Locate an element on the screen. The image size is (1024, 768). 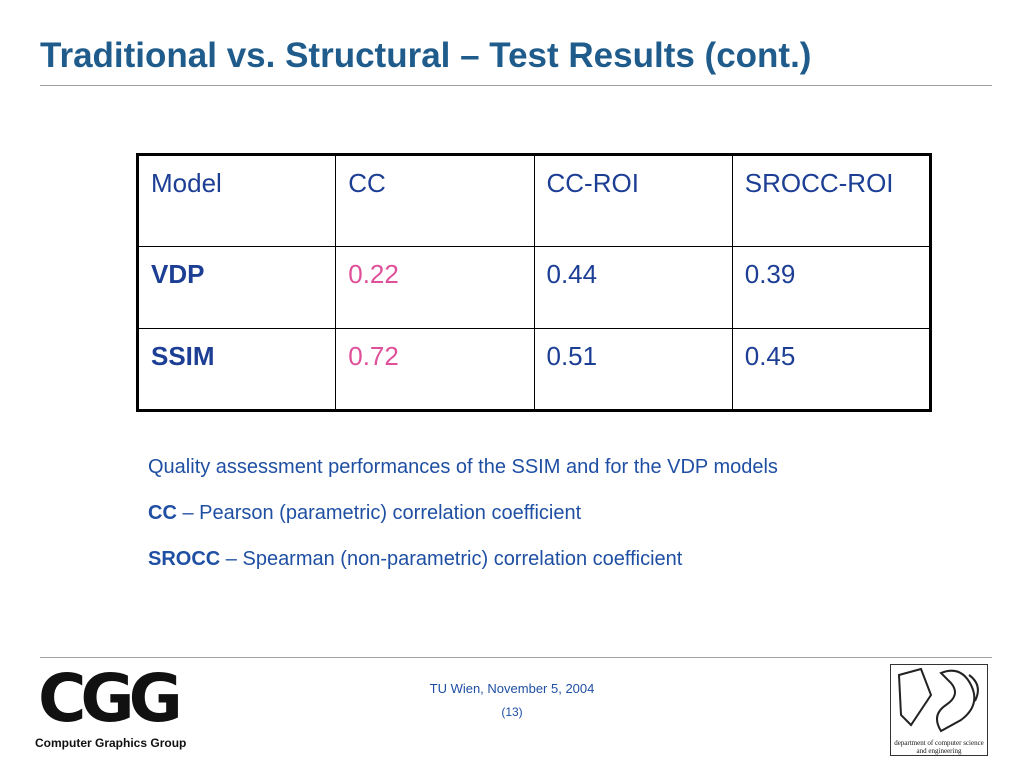
footer-date: TU Wien, November 5, 2004 is located at coordinates (512, 688).